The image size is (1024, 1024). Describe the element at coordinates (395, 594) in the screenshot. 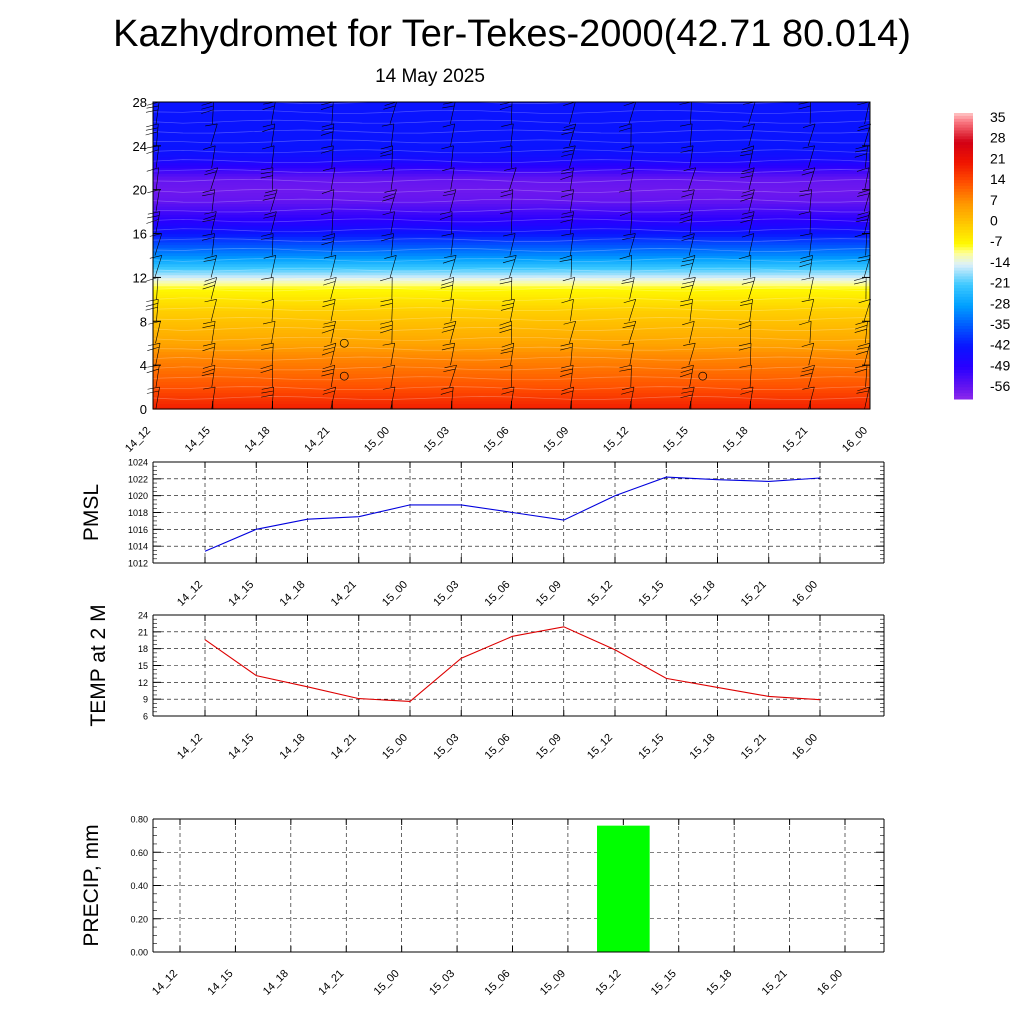

I see `x-tick-label: 15_00` at that location.